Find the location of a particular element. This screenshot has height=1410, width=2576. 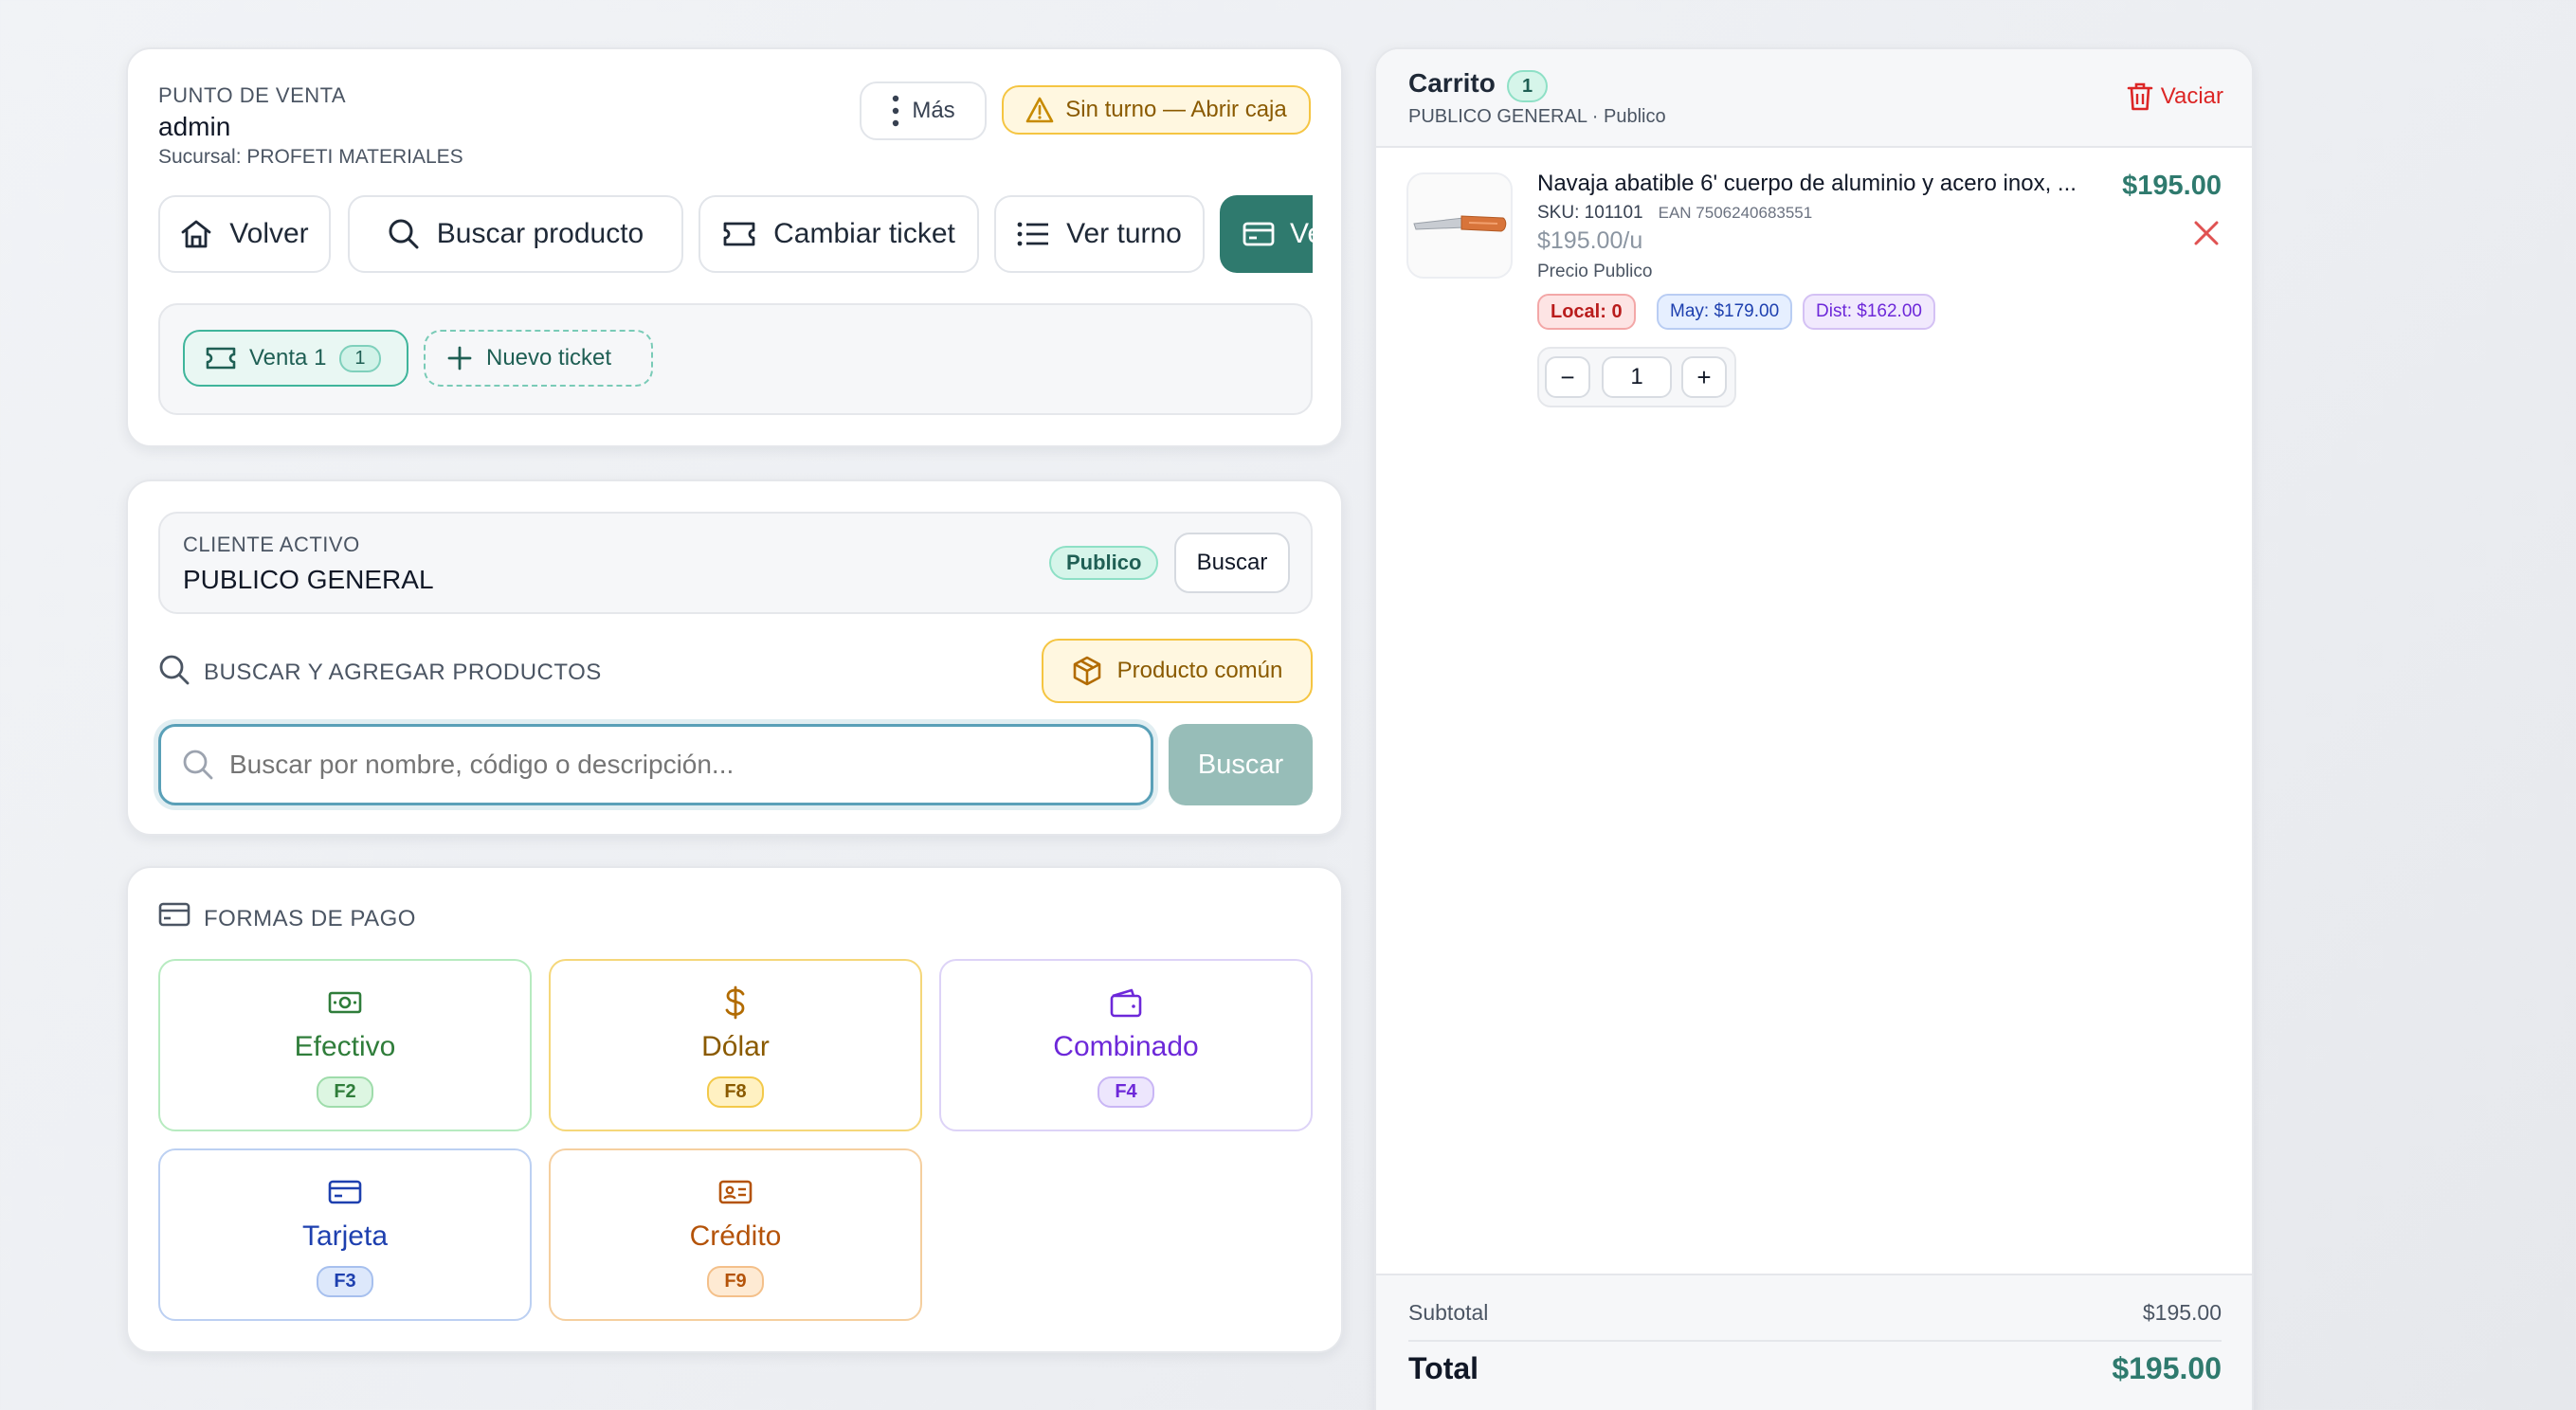

payments-section-label: FORMAS DE PAGO is located at coordinates (310, 918).